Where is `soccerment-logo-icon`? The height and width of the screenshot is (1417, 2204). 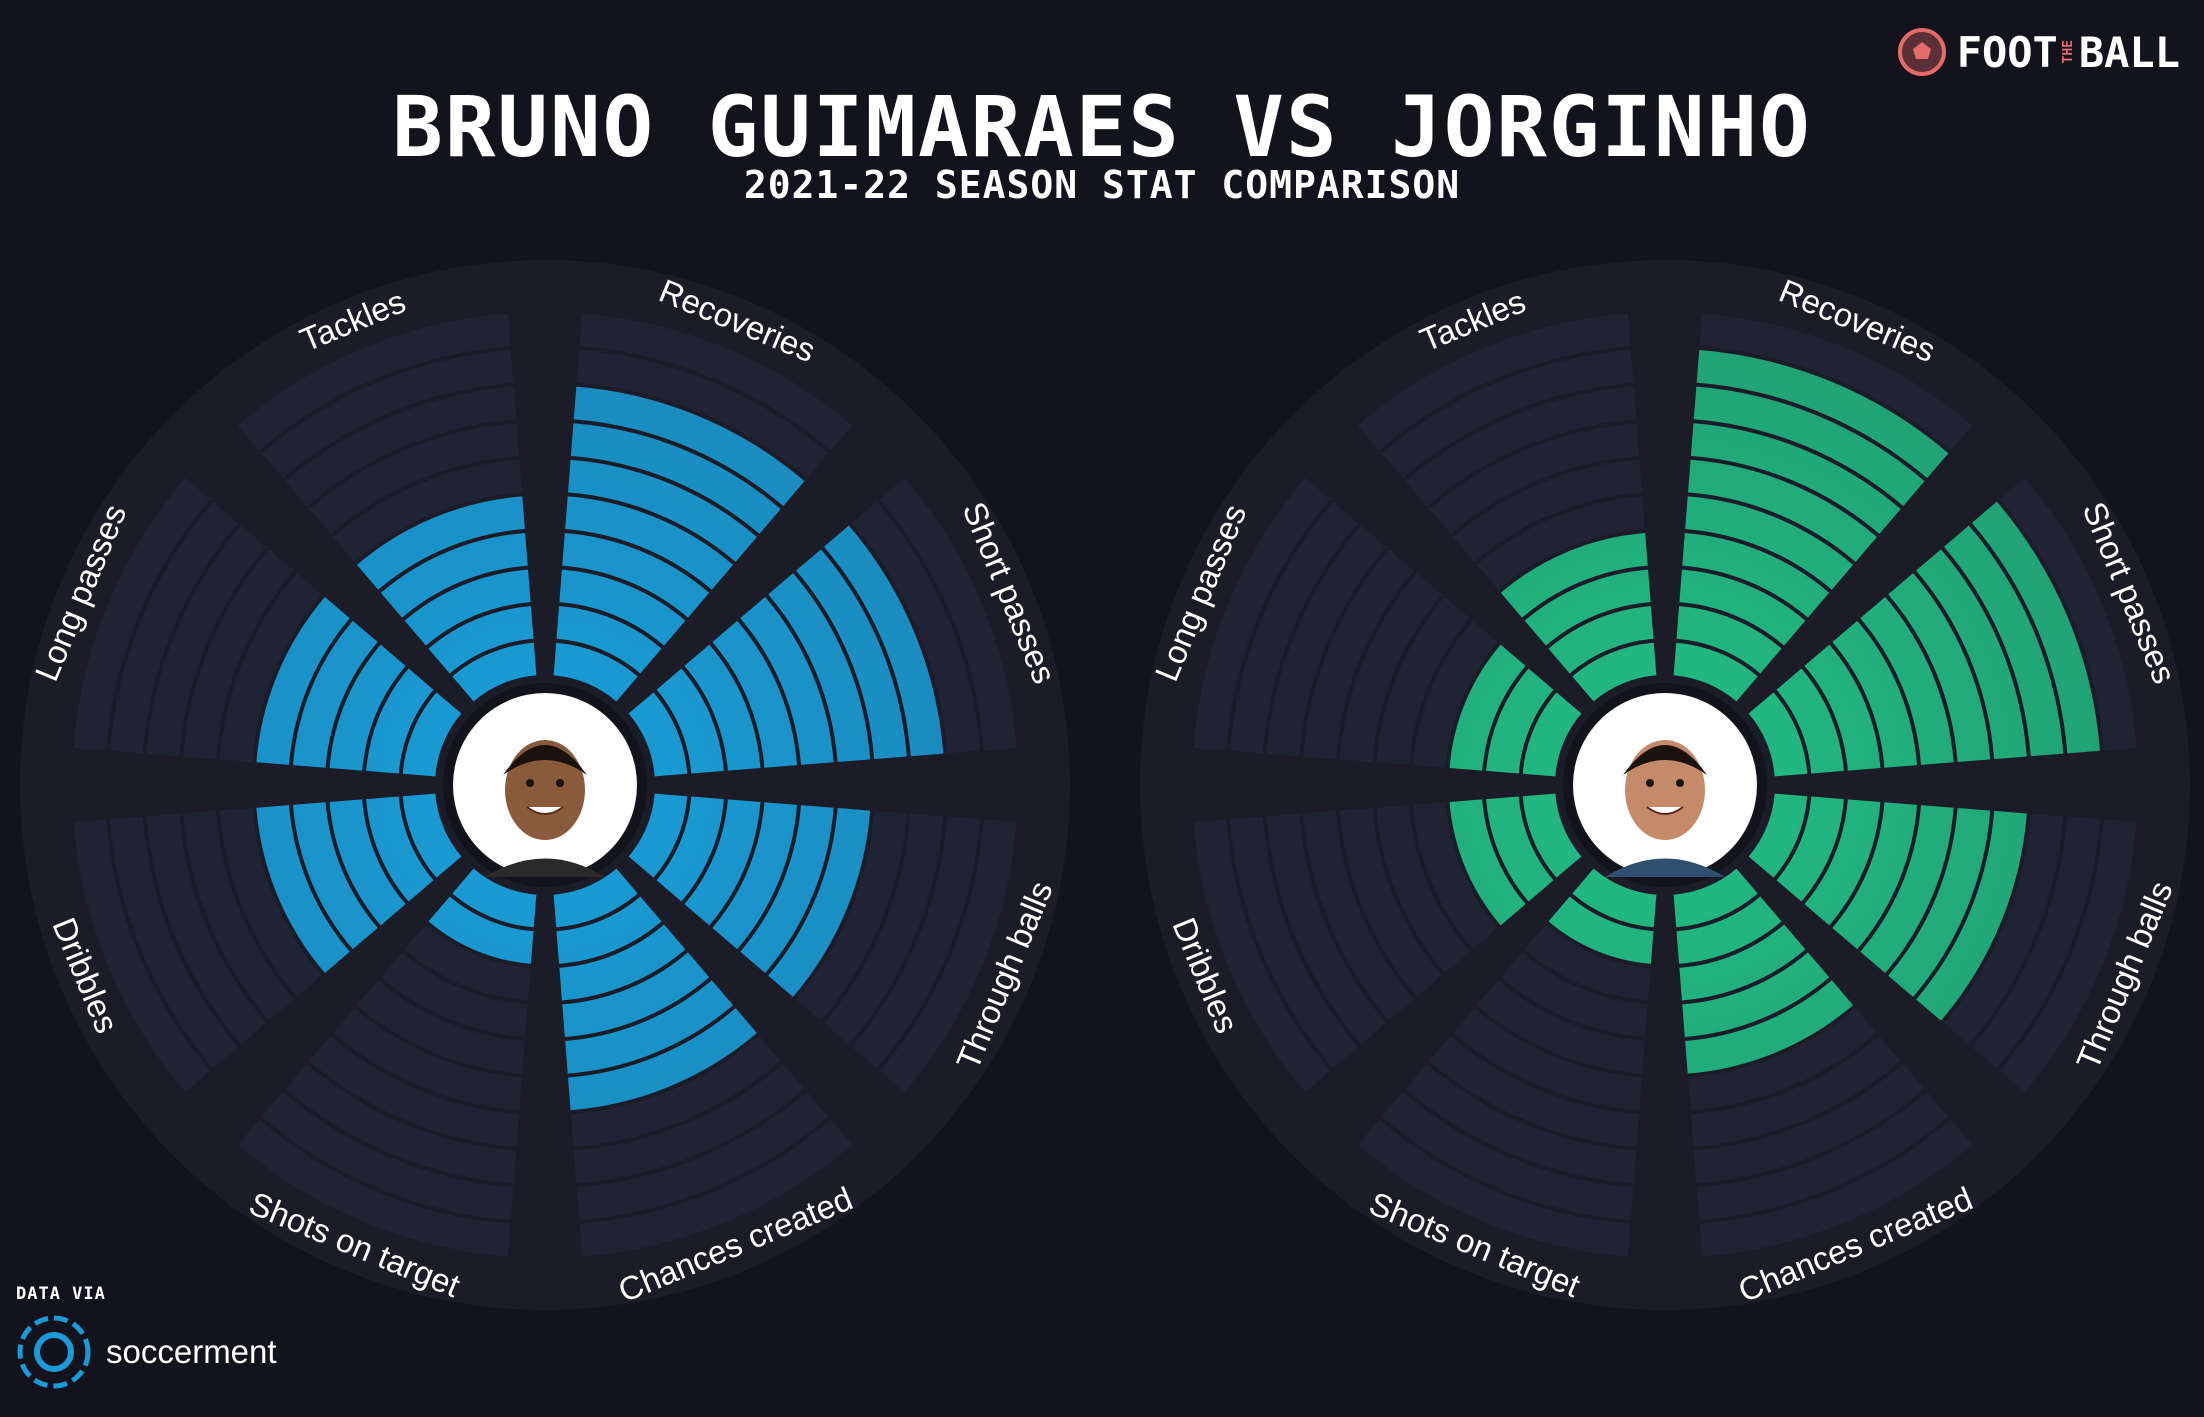
soccerment-logo-icon is located at coordinates (54, 1352).